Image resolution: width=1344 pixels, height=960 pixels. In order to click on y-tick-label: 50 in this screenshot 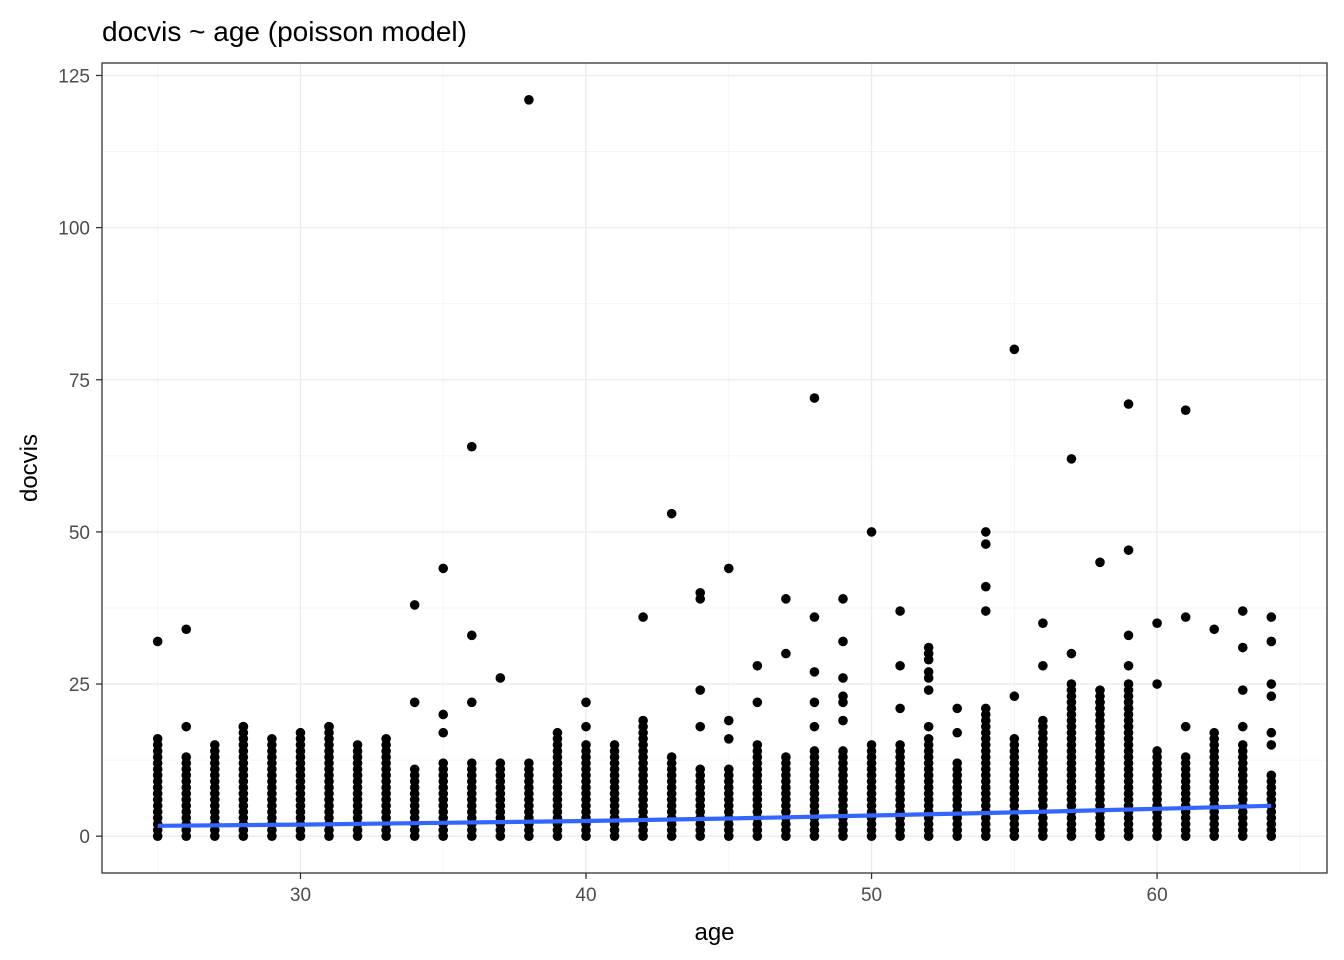, I will do `click(79, 533)`.